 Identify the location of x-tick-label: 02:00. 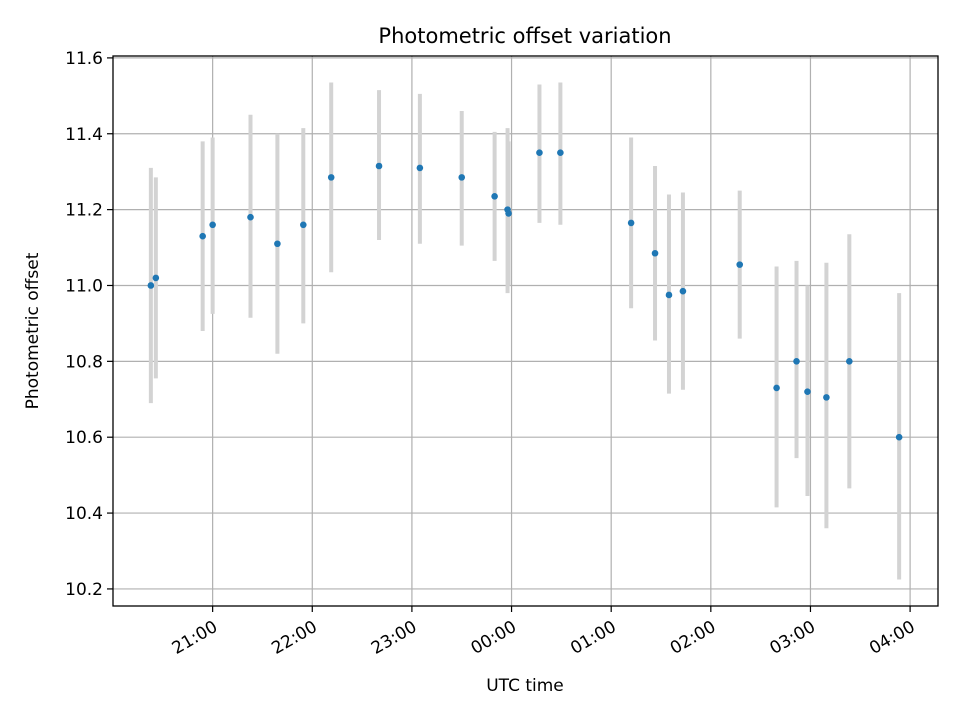
(693, 638).